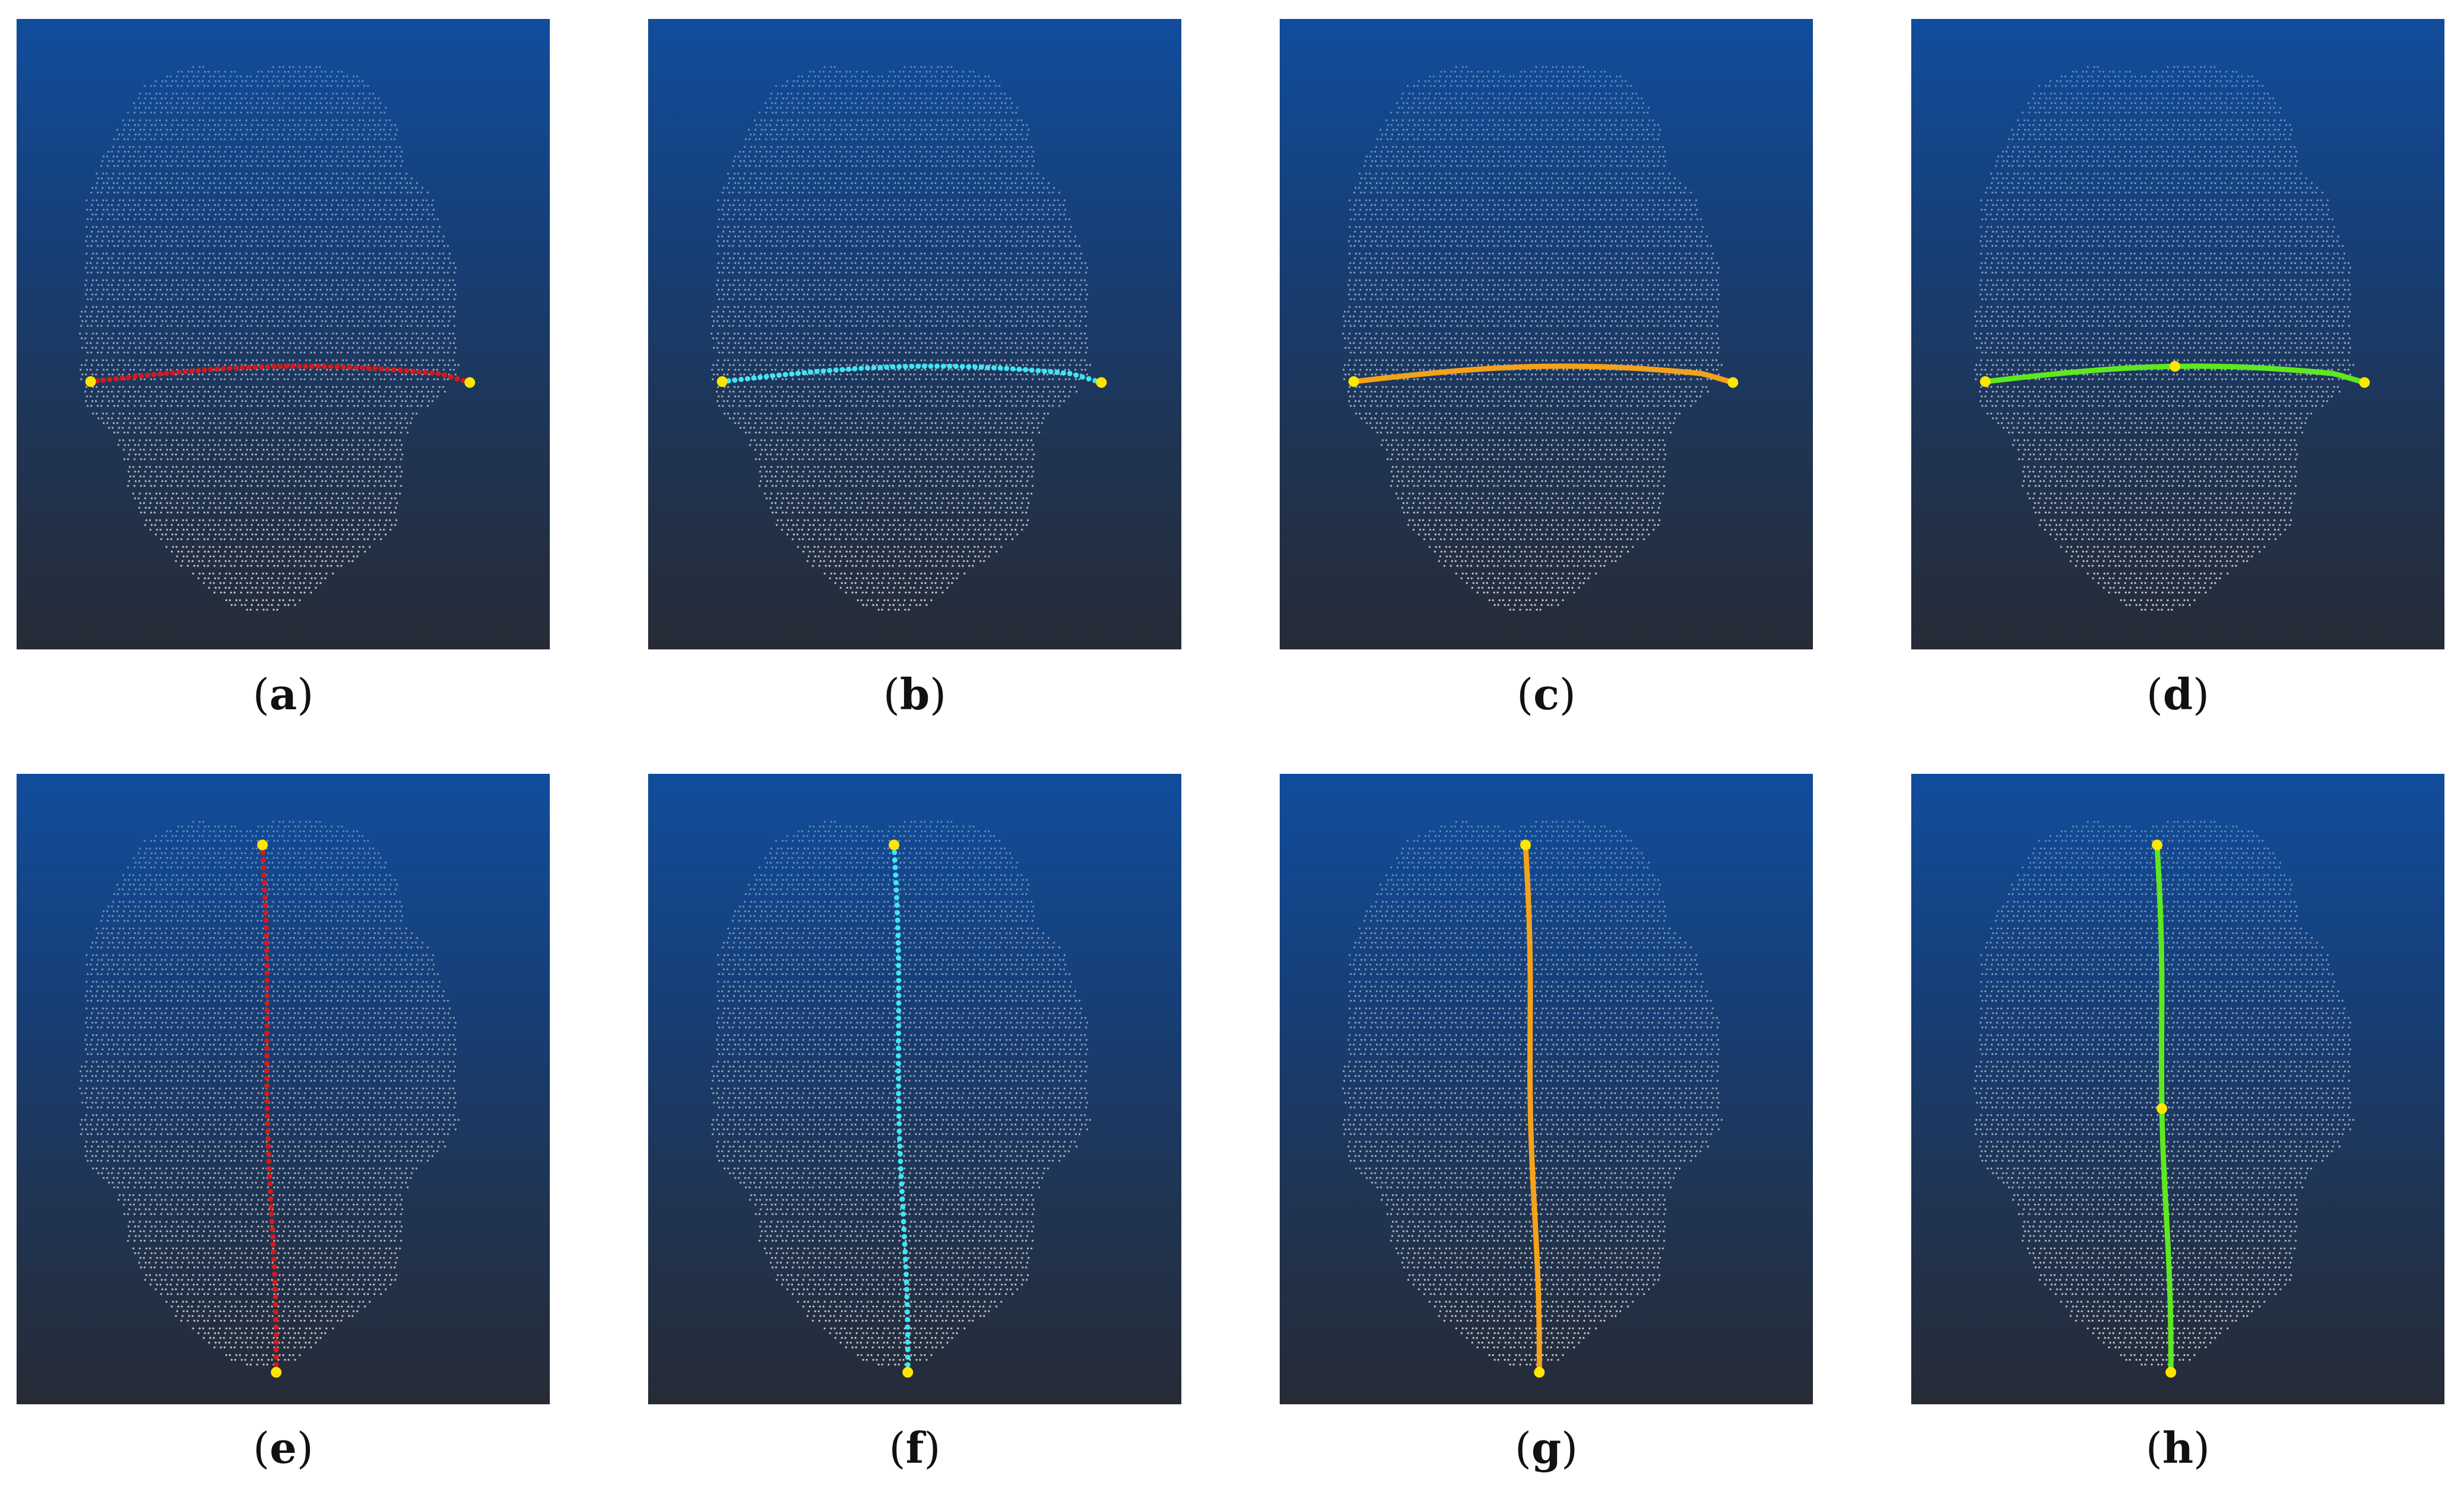 The width and height of the screenshot is (2464, 1489). I want to click on point-cloud-render-b, so click(908, 338).